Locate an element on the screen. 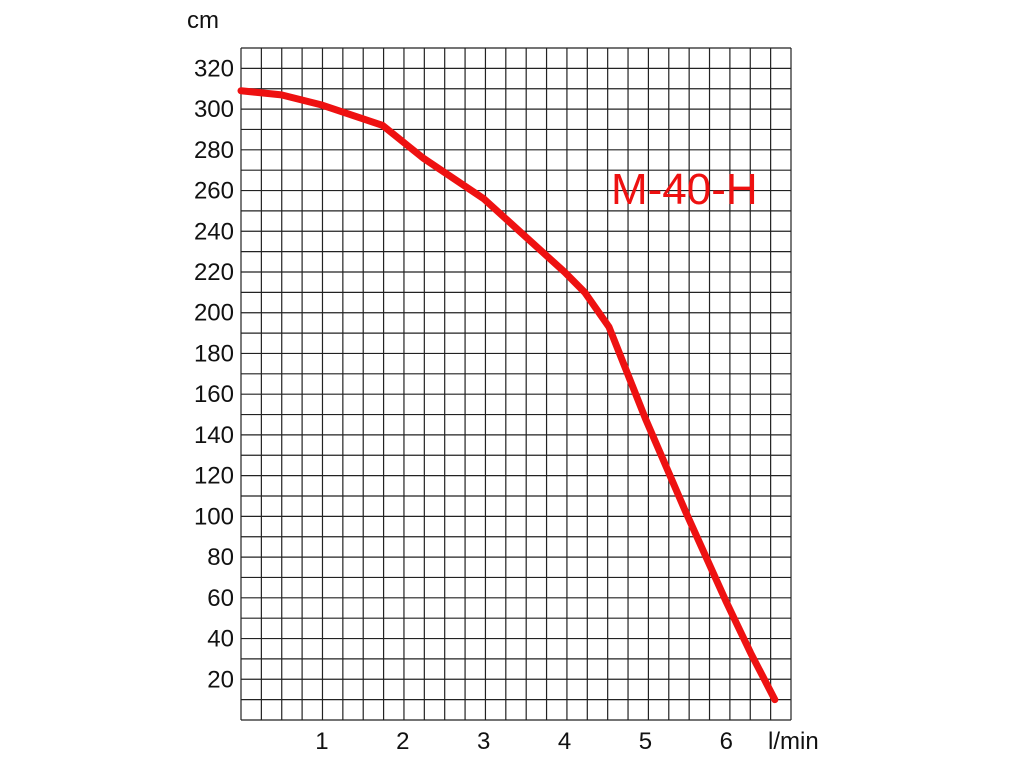  y-tick-label: 80 is located at coordinates (220, 557).